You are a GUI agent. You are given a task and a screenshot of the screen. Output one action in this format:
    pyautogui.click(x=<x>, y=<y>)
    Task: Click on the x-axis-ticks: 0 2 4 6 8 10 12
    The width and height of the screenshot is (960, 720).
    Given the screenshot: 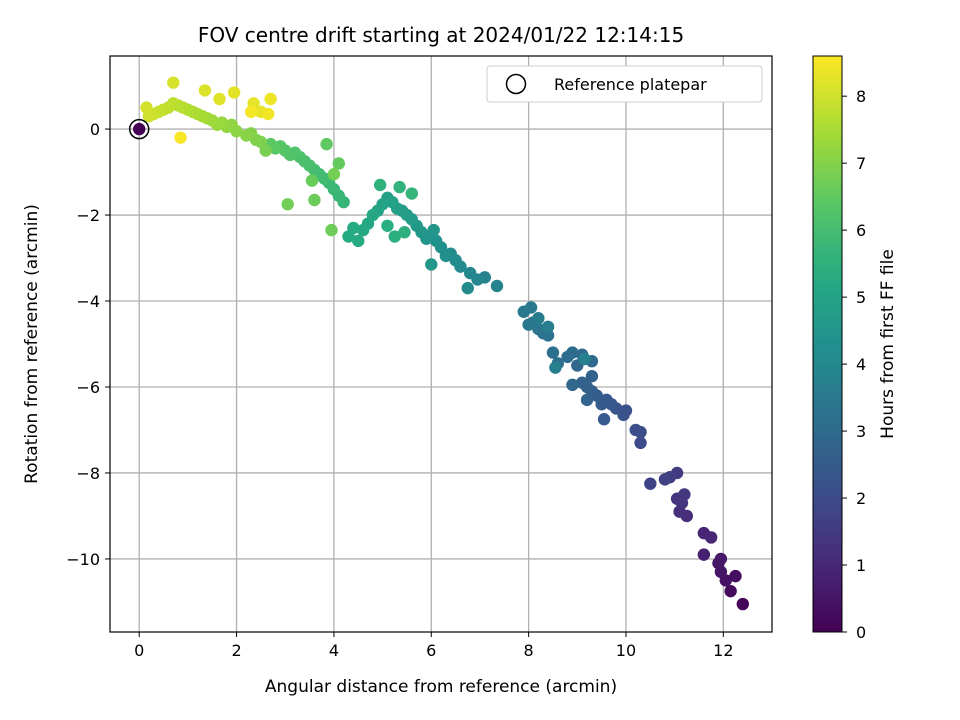 What is the action you would take?
    pyautogui.click(x=434, y=646)
    